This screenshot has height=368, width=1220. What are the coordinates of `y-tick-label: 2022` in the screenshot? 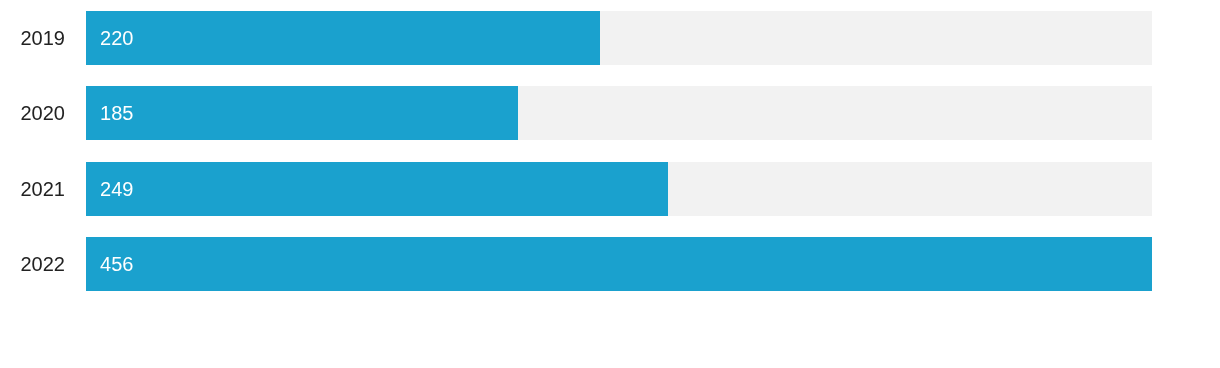 It's located at (42, 264).